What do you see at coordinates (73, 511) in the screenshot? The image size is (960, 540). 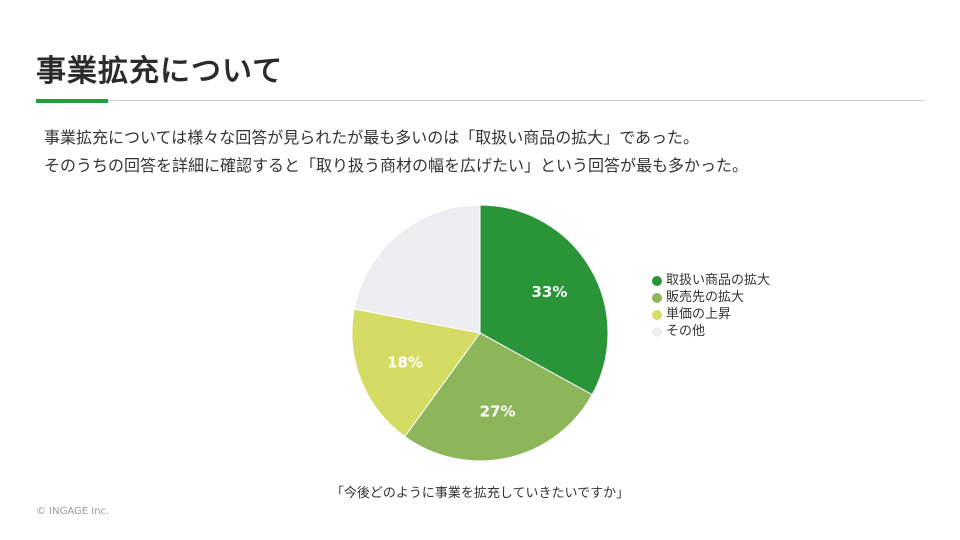 I see `copyright-notice: © INGAGE Inc.` at bounding box center [73, 511].